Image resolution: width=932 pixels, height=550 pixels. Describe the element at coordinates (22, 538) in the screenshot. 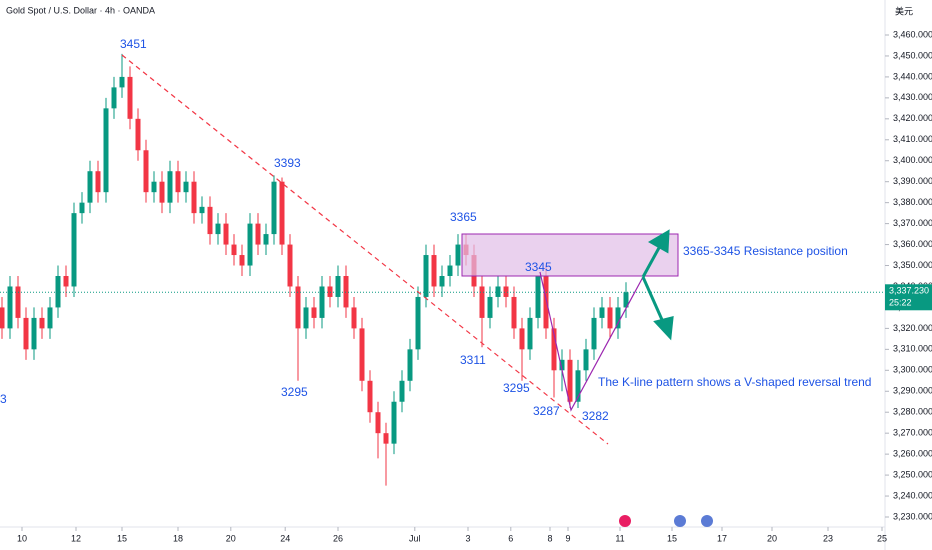

I see `time-label: 10` at that location.